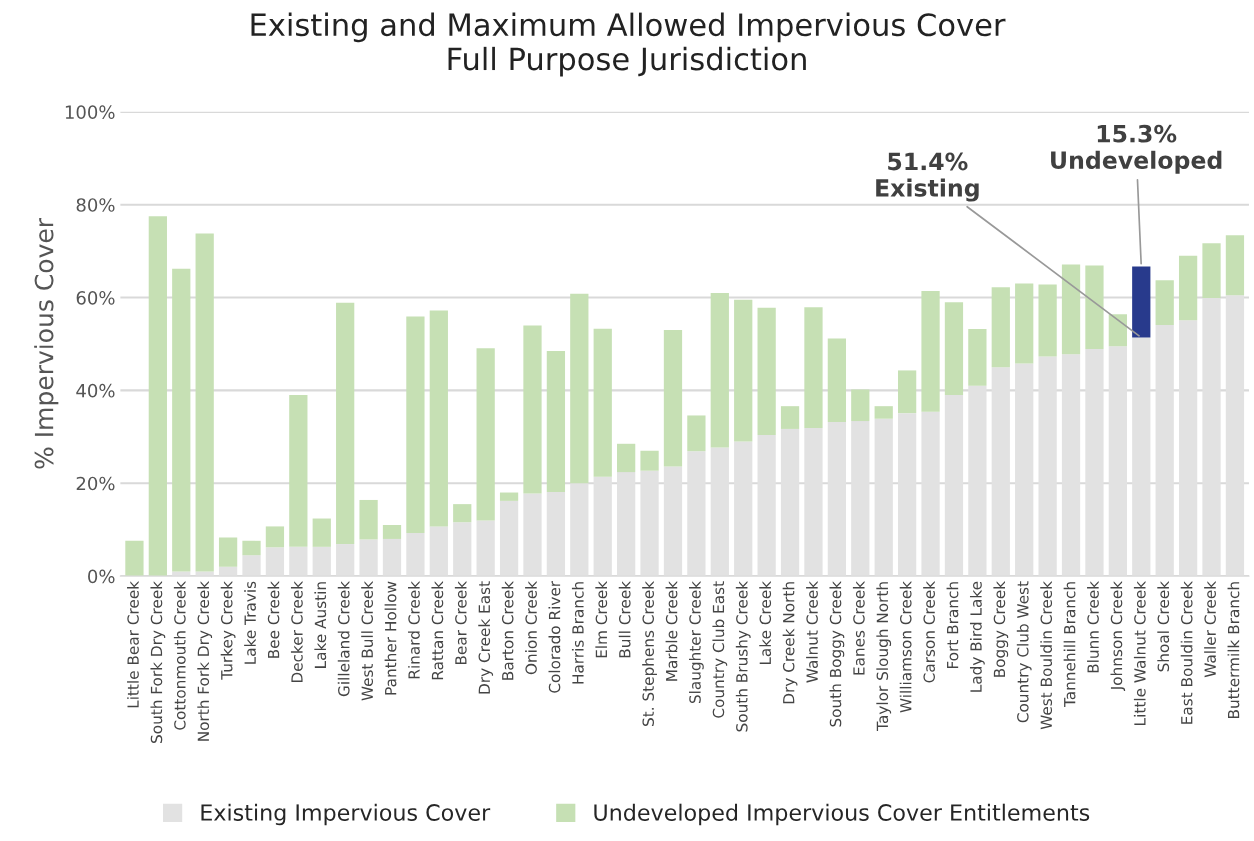  I want to click on y-tick-label: 60%, so click(95, 298).